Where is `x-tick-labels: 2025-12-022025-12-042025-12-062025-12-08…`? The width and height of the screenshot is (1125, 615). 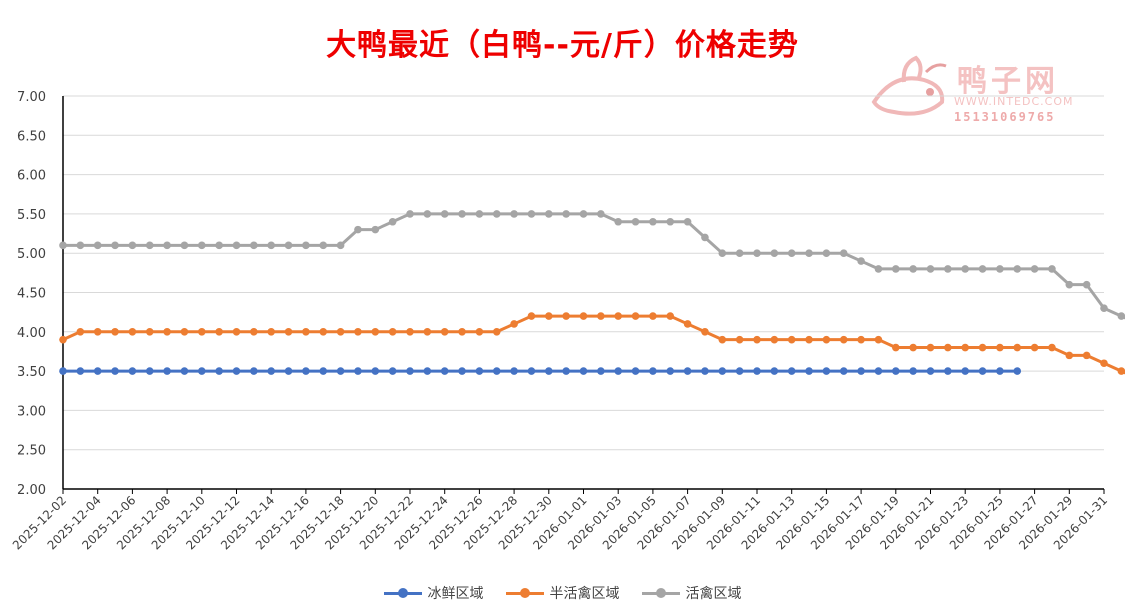 x-tick-labels: 2025-12-022025-12-042025-12-062025-12-08… is located at coordinates (560, 522).